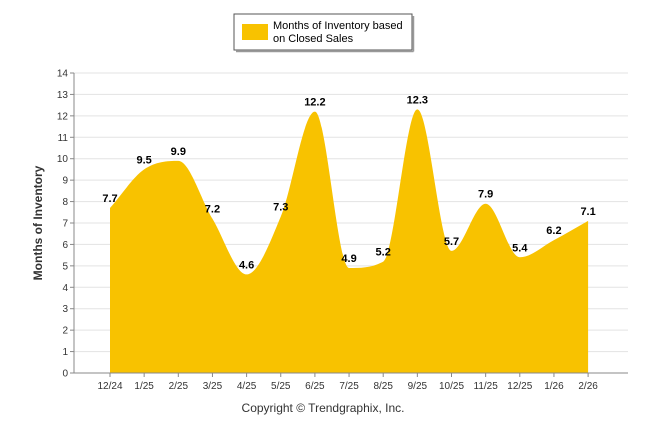 This screenshot has height=434, width=646. I want to click on data-label: 4.9, so click(348, 259).